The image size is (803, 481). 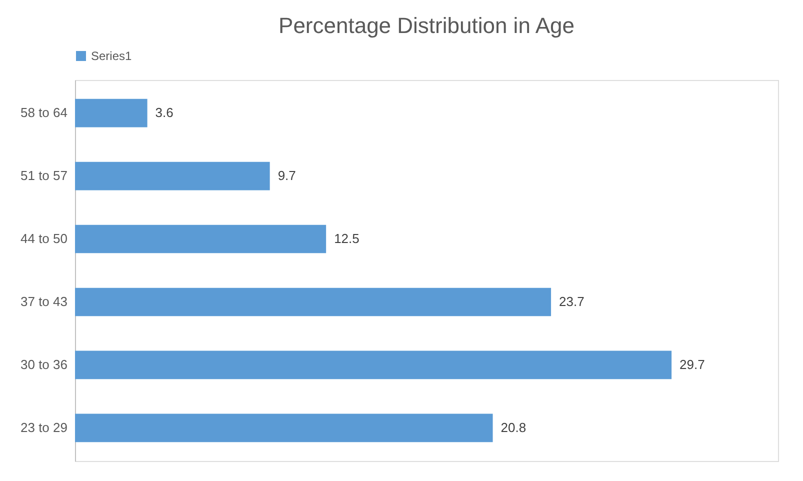 What do you see at coordinates (44, 364) in the screenshot?
I see `y-tick-label: 30 to 36` at bounding box center [44, 364].